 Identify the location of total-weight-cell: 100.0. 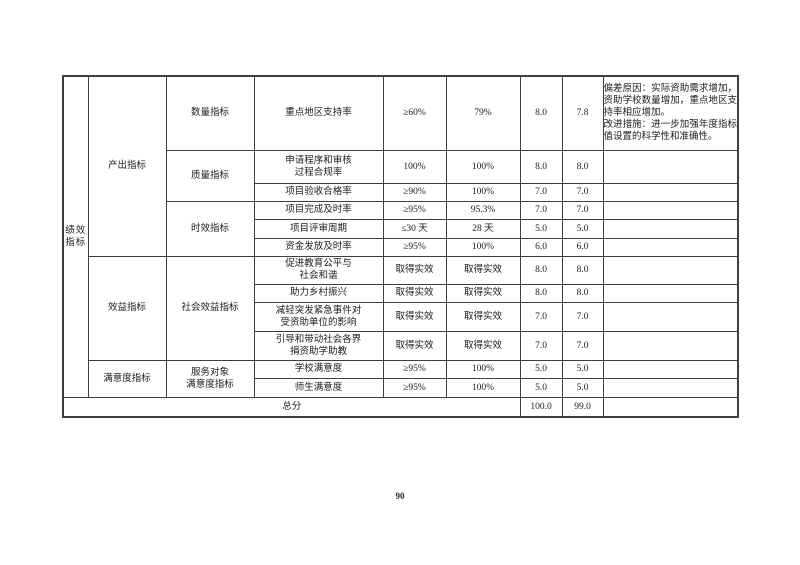
(541, 407).